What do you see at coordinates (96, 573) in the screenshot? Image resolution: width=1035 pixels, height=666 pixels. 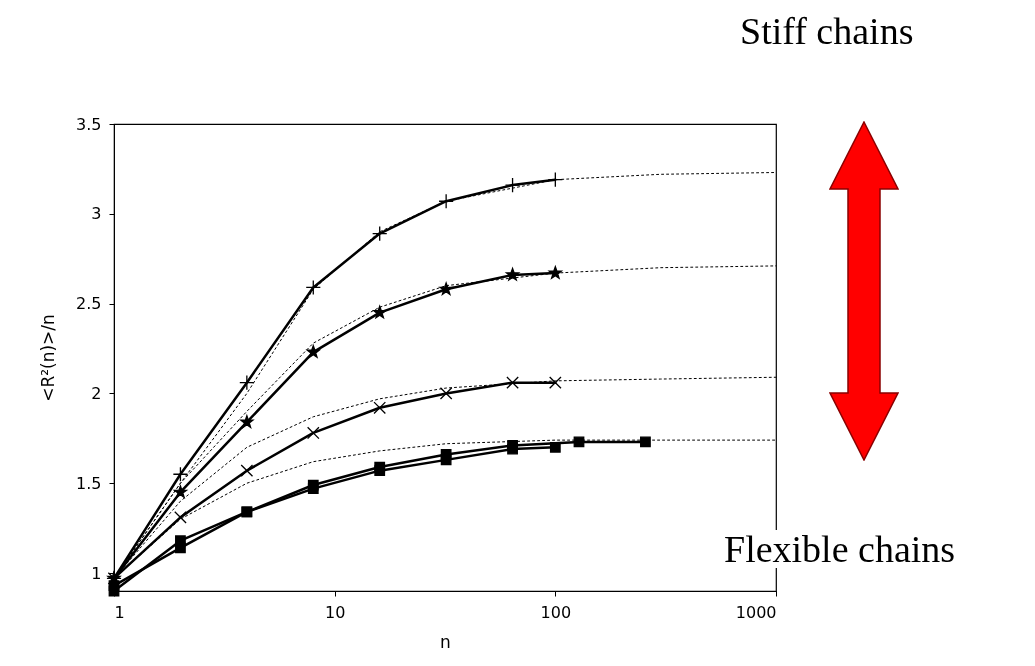 I see `y-tick-label: 1` at bounding box center [96, 573].